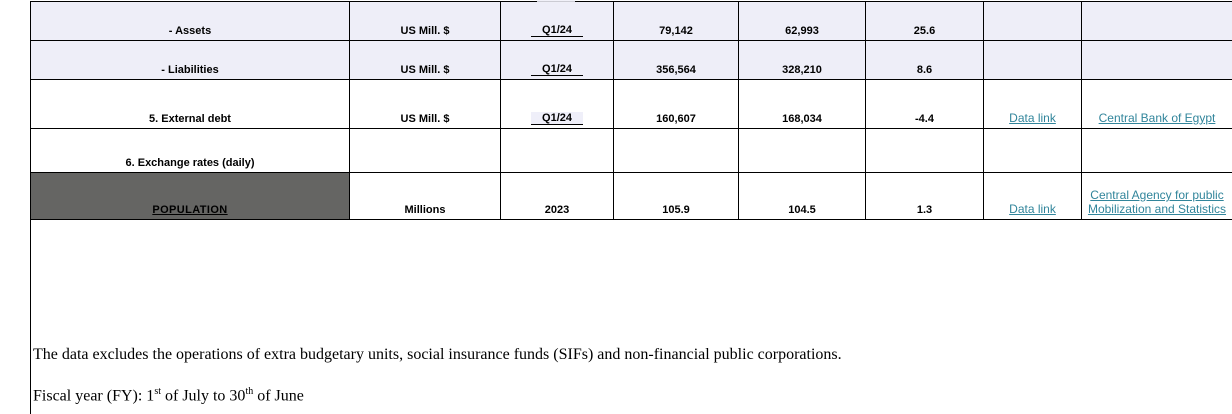 This screenshot has width=1232, height=414. Describe the element at coordinates (1032, 21) in the screenshot. I see `cell-assets-datalink` at that location.